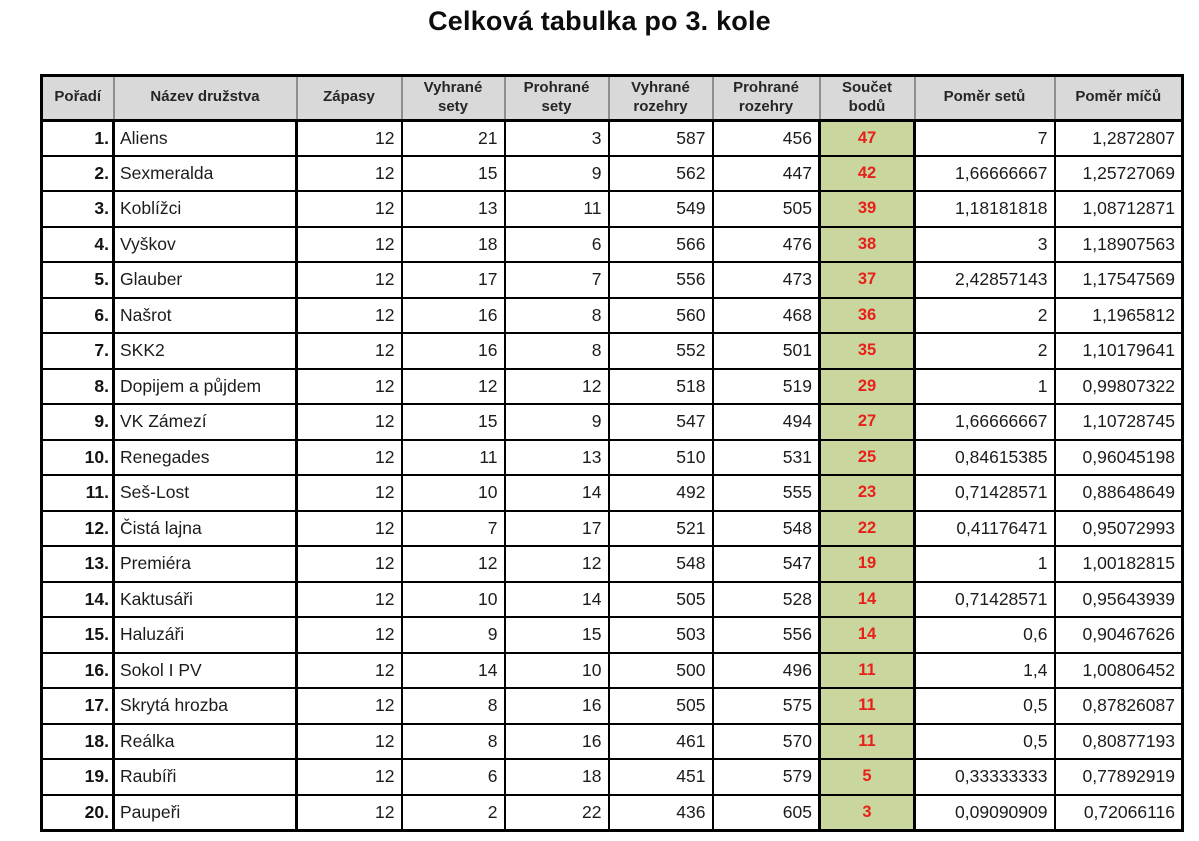 The image size is (1199, 841). What do you see at coordinates (77, 777) in the screenshot?
I see `rank-cell: 19.` at bounding box center [77, 777].